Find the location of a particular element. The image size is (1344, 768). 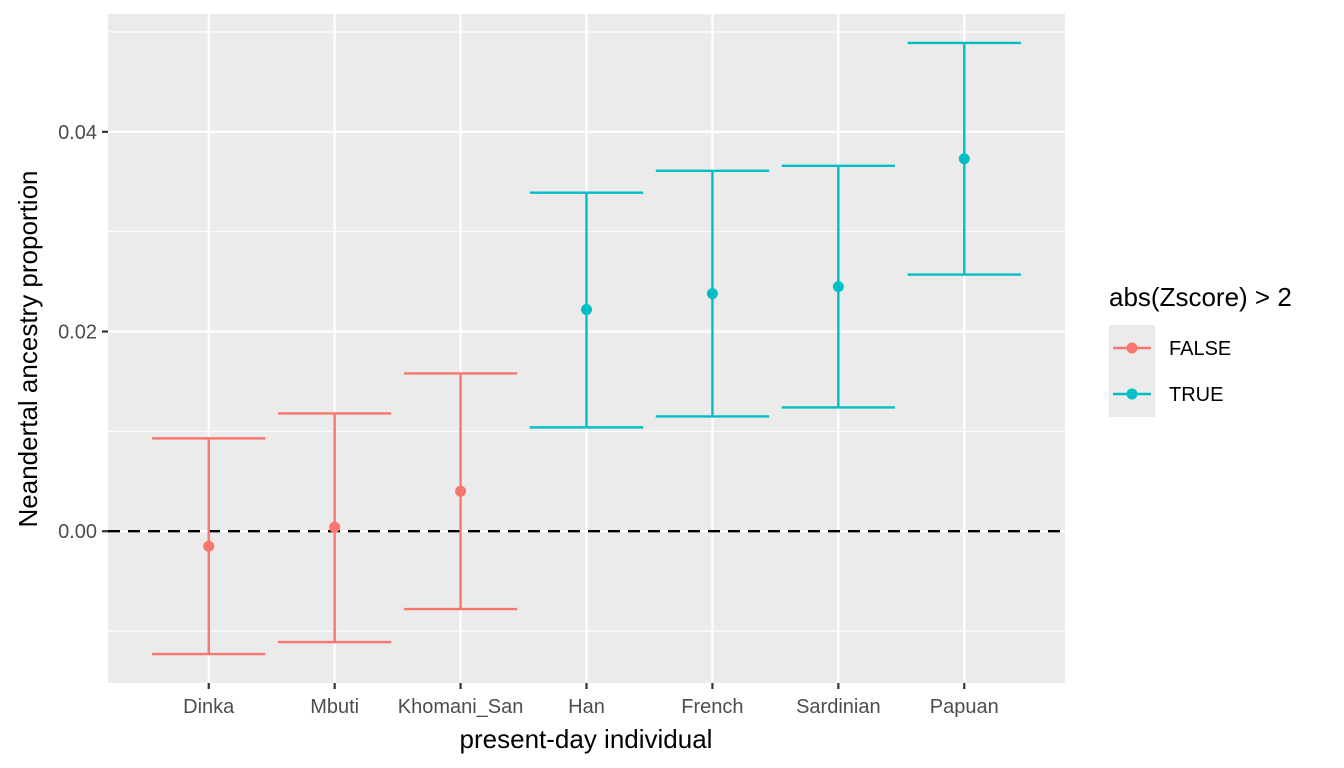

y-axis: 0.00 0.02 0.04 is located at coordinates (83, 332).